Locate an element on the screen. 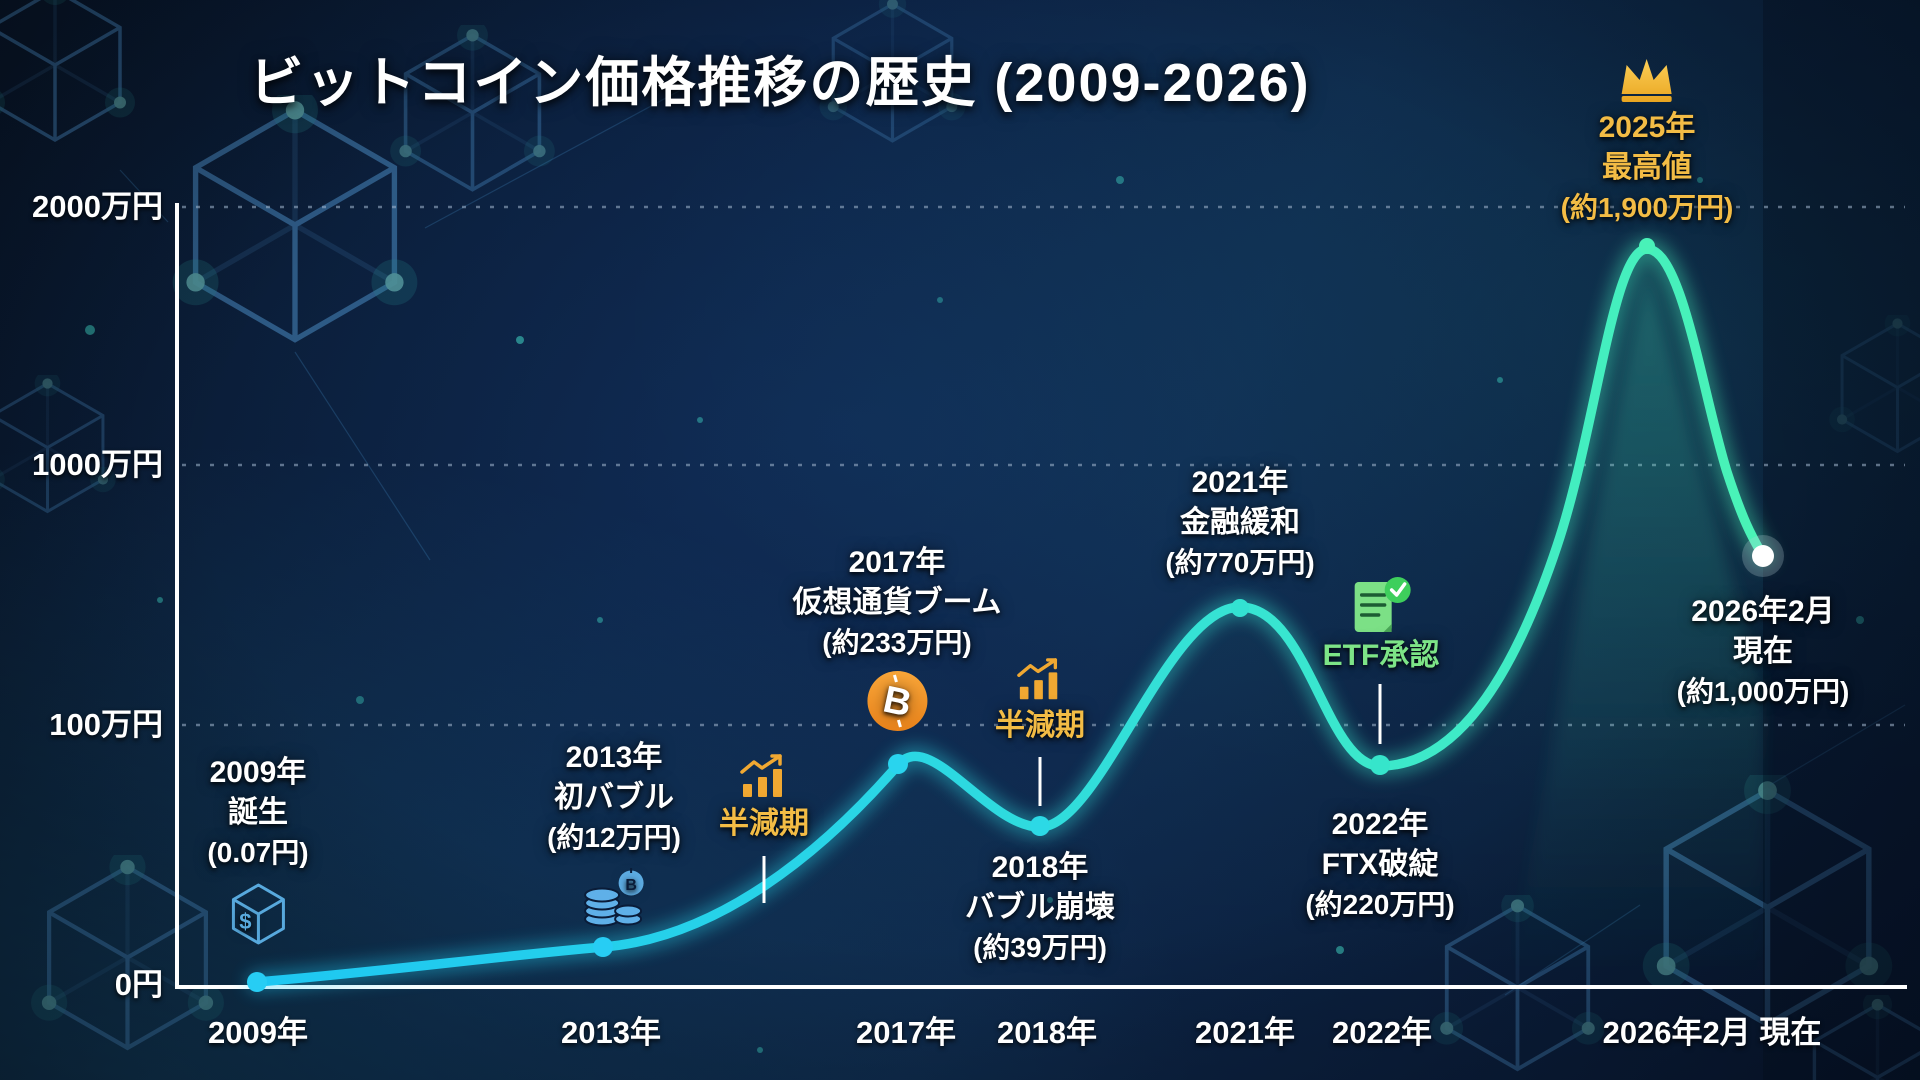 Image resolution: width=1920 pixels, height=1080 pixels. data-point-2022 is located at coordinates (1380, 765).